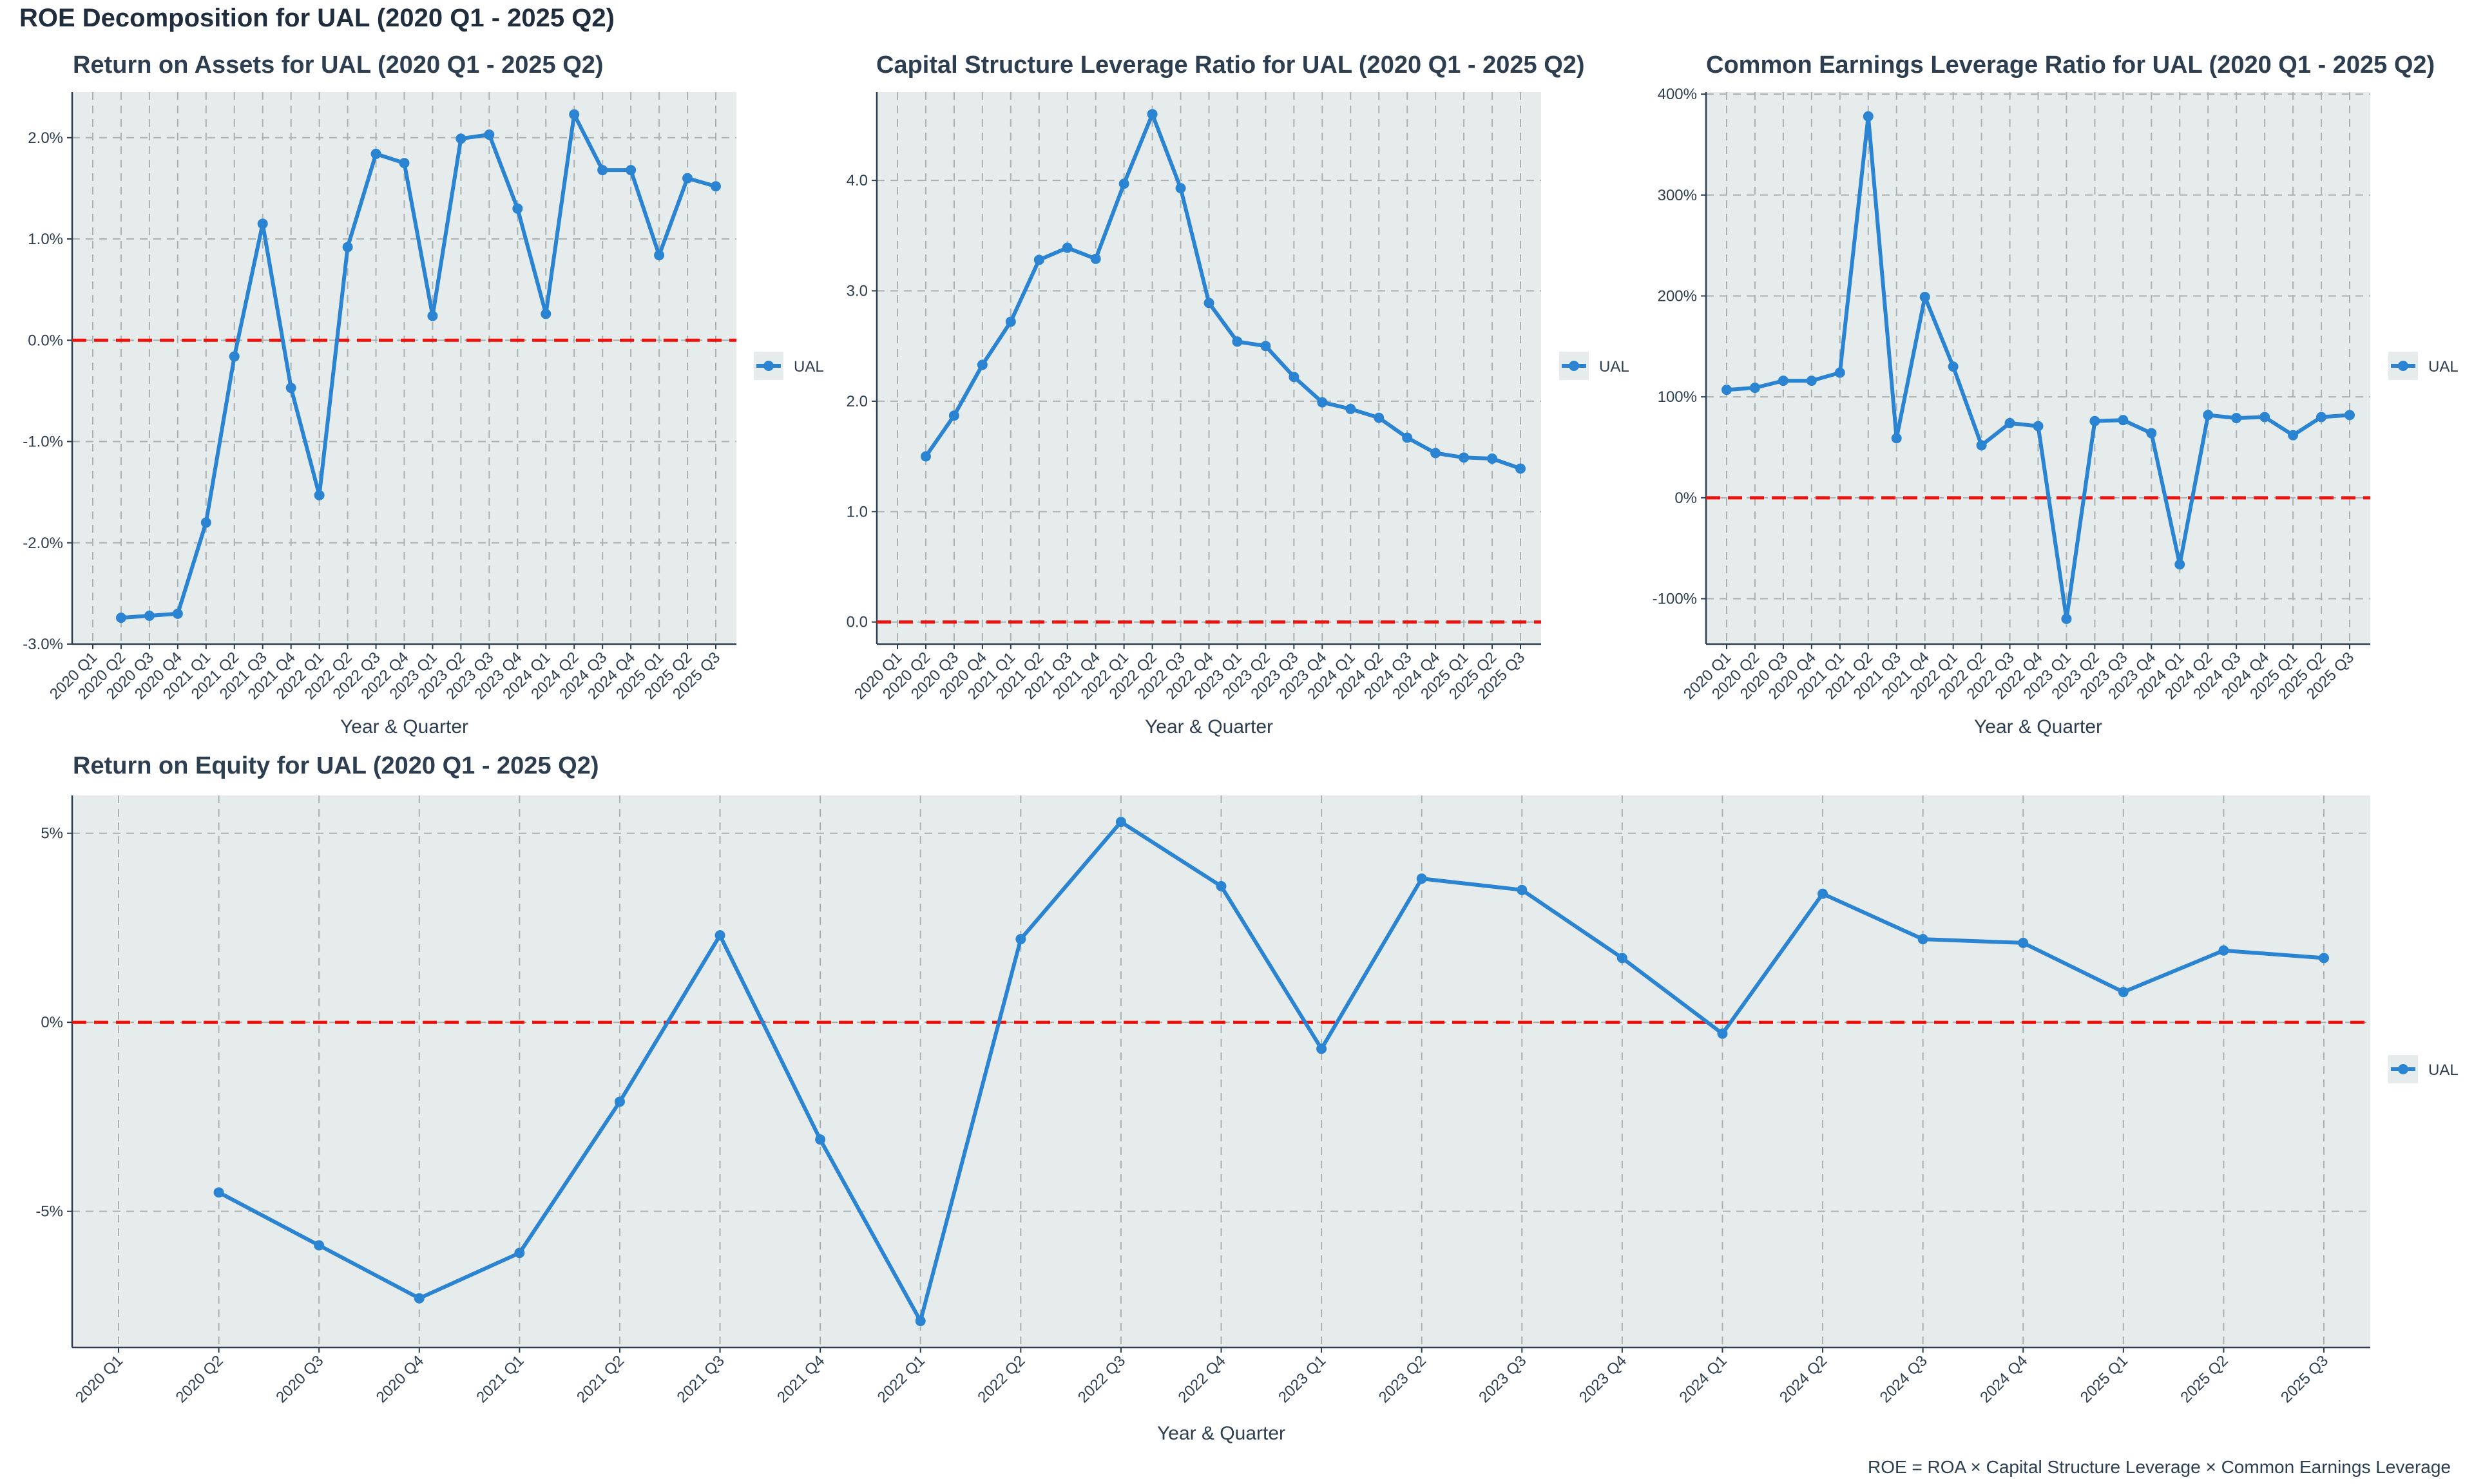 This screenshot has height=1484, width=2474. I want to click on csl-legend-marker, so click(1574, 366).